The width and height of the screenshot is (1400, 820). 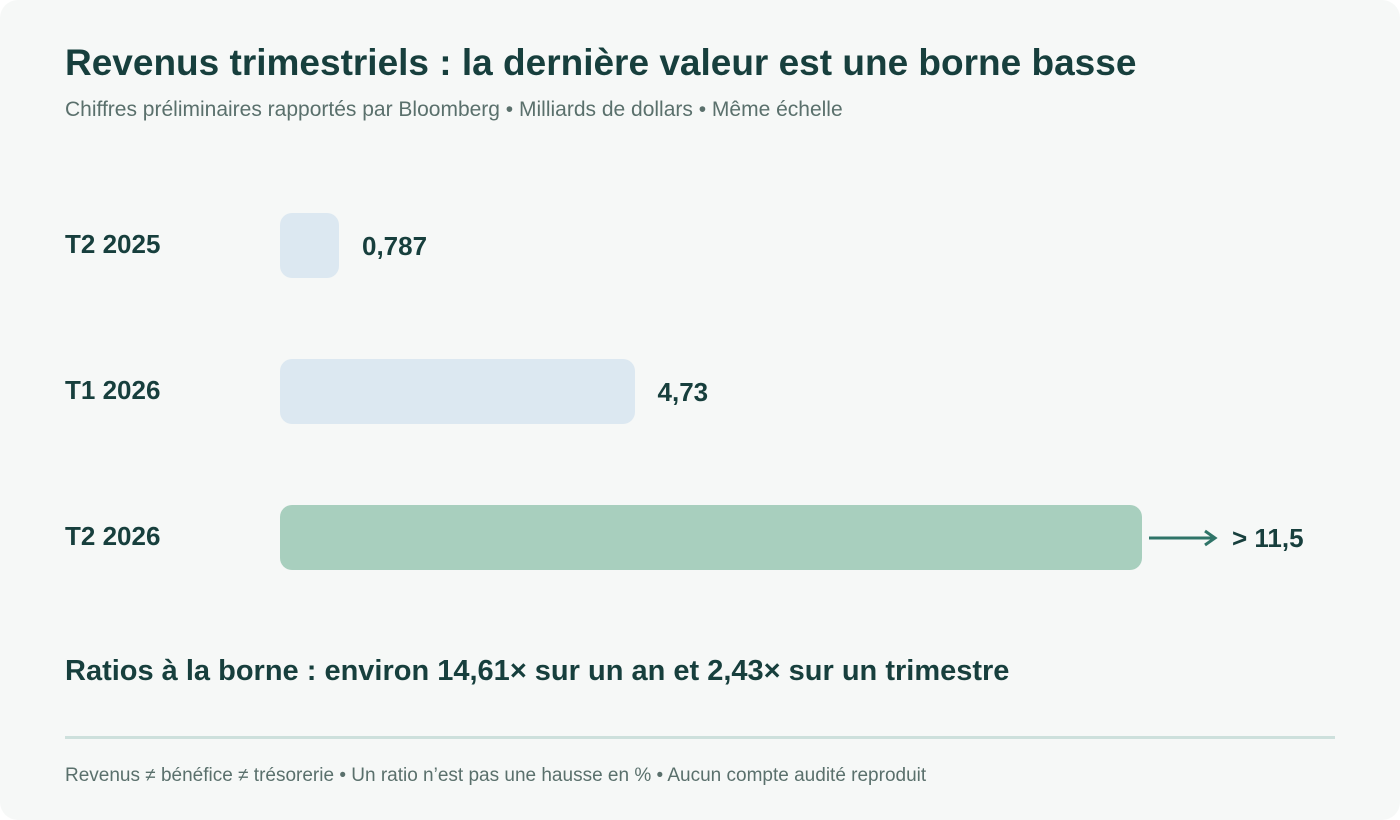 I want to click on category-label: T1 2026, so click(x=113, y=390).